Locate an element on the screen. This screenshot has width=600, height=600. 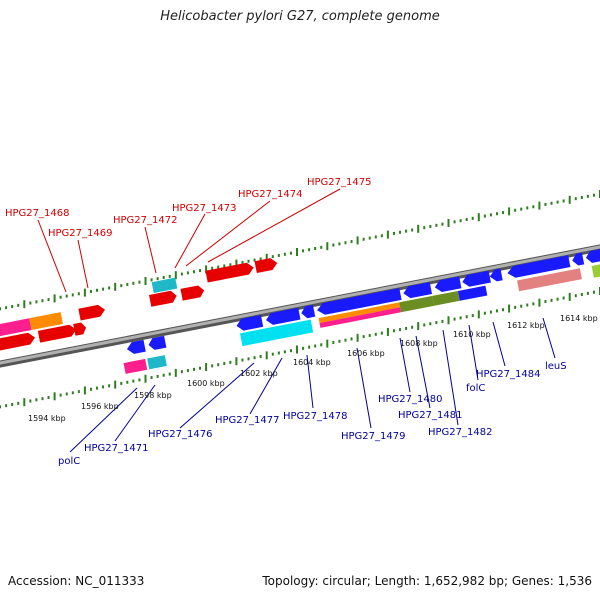
scale-tick-label: 1606 kbp is located at coordinates (366, 353).